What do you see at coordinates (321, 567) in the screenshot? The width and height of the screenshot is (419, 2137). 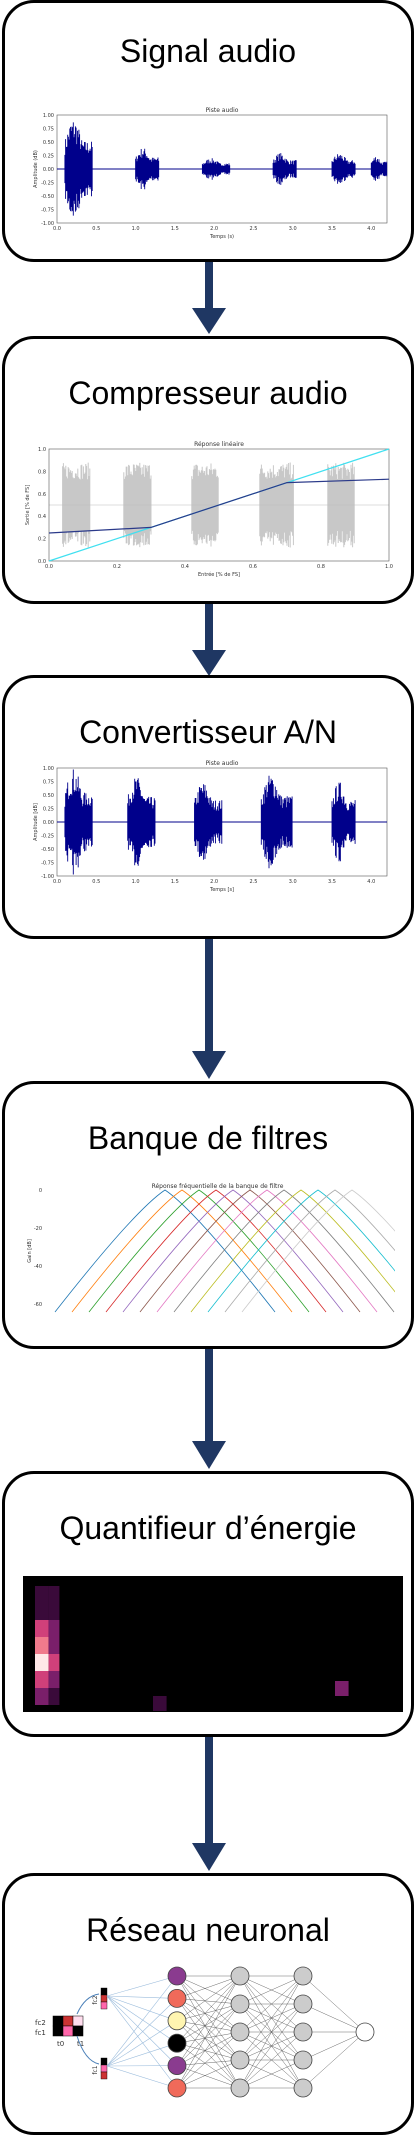 I see `x-tick-label: 0.8` at bounding box center [321, 567].